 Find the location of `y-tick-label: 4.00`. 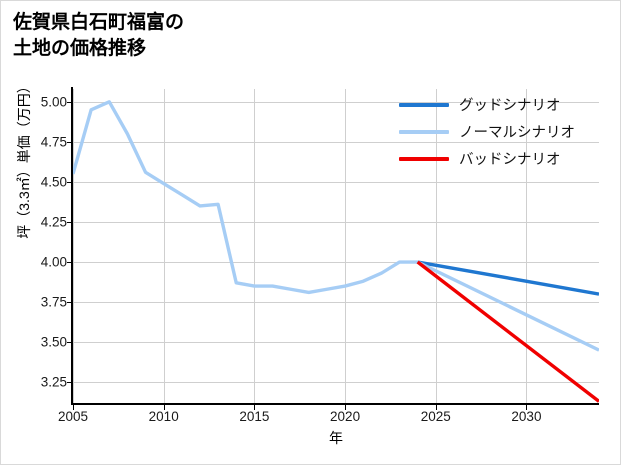

y-tick-label: 4.00 is located at coordinates (53, 262).